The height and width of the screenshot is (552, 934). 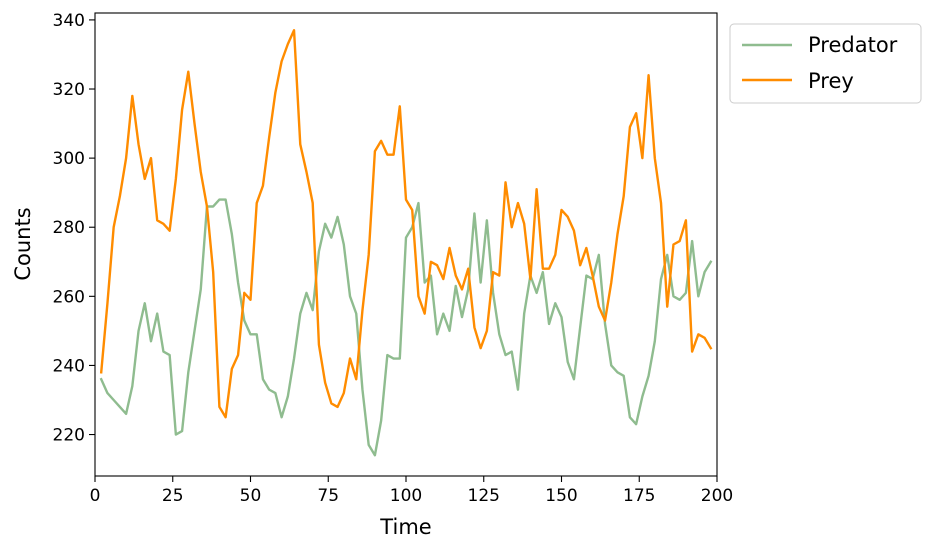 I want to click on x-tick-label: 175, so click(x=639, y=496).